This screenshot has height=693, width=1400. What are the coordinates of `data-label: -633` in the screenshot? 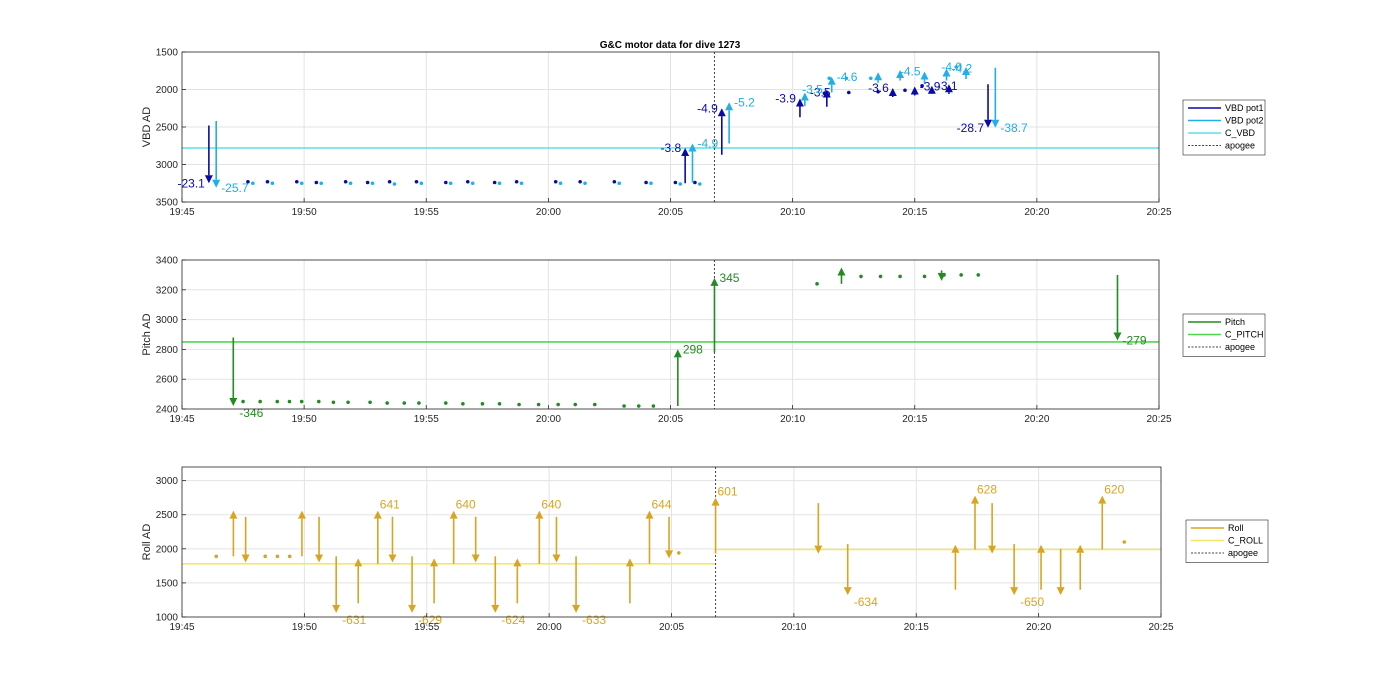 It's located at (594, 620).